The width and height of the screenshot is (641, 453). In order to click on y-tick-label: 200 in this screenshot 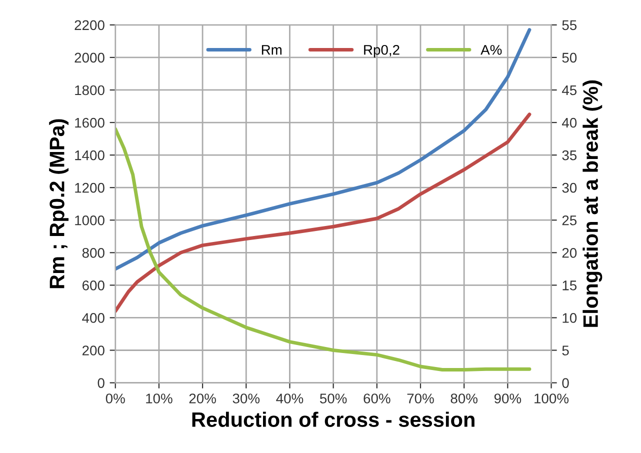, I will do `click(93, 351)`.